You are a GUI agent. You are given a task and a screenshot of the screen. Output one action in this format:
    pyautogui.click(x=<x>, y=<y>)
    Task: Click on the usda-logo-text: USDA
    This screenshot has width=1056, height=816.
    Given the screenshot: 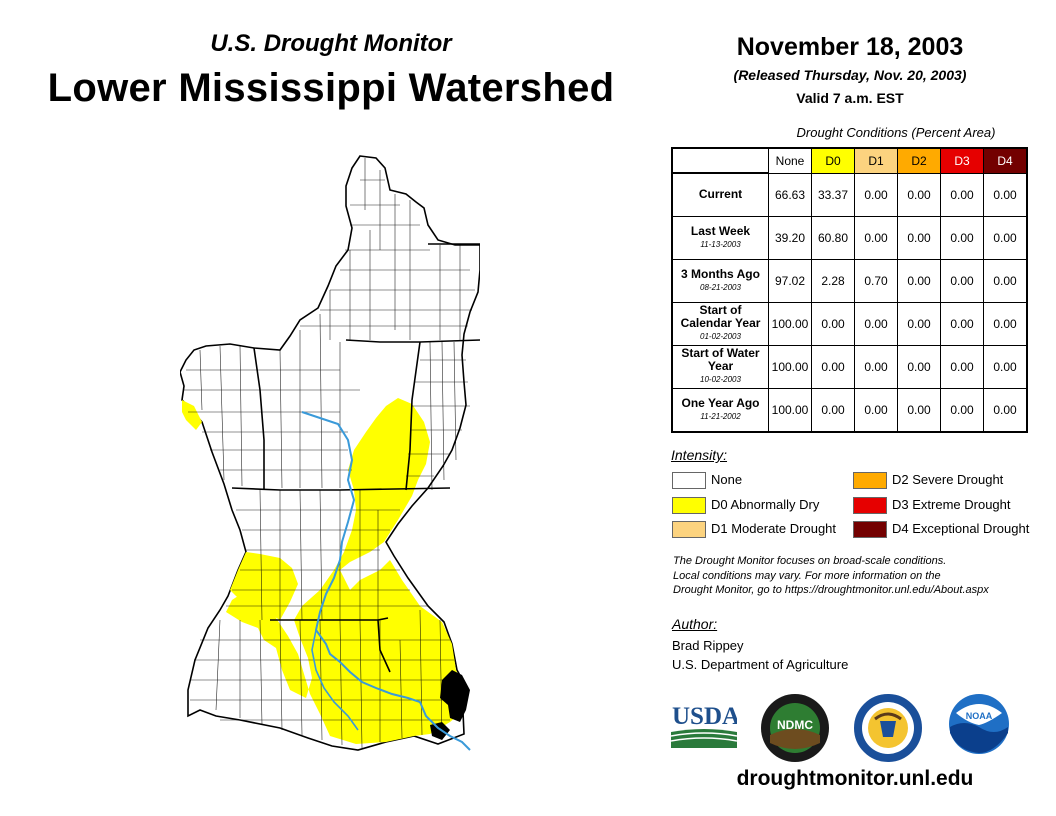 What is the action you would take?
    pyautogui.click(x=704, y=716)
    